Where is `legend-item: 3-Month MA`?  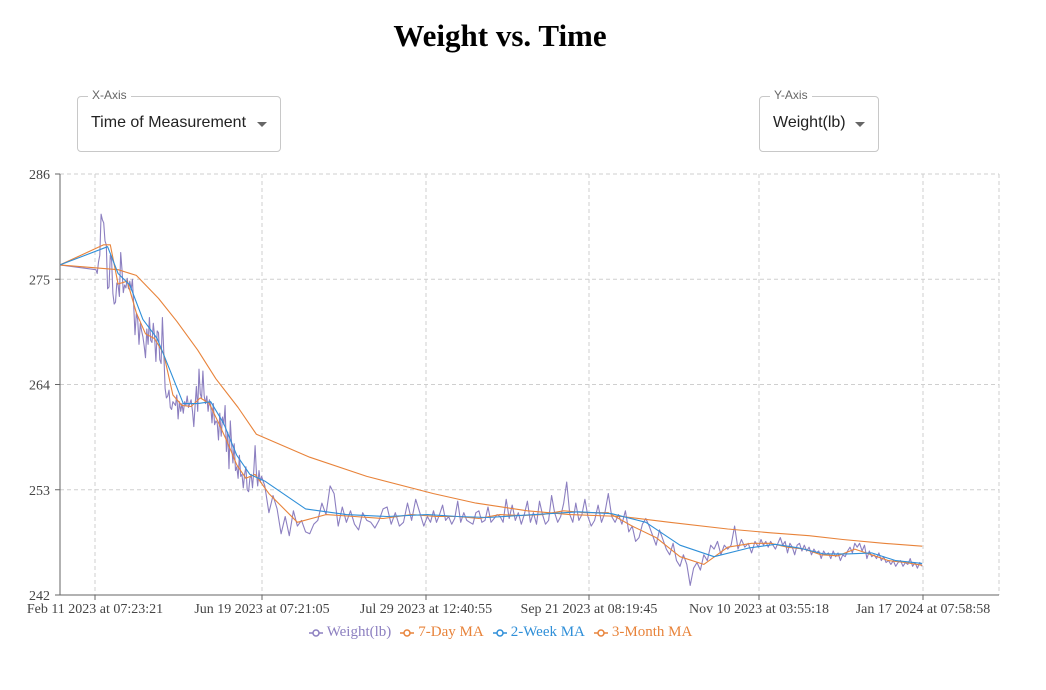 legend-item: 3-Month MA is located at coordinates (642, 632).